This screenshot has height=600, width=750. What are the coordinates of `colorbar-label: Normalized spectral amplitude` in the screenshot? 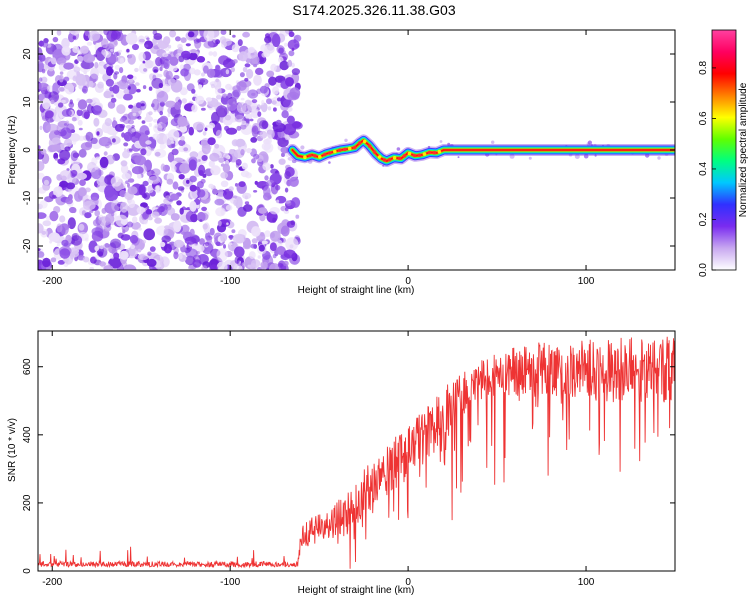 It's located at (743, 149).